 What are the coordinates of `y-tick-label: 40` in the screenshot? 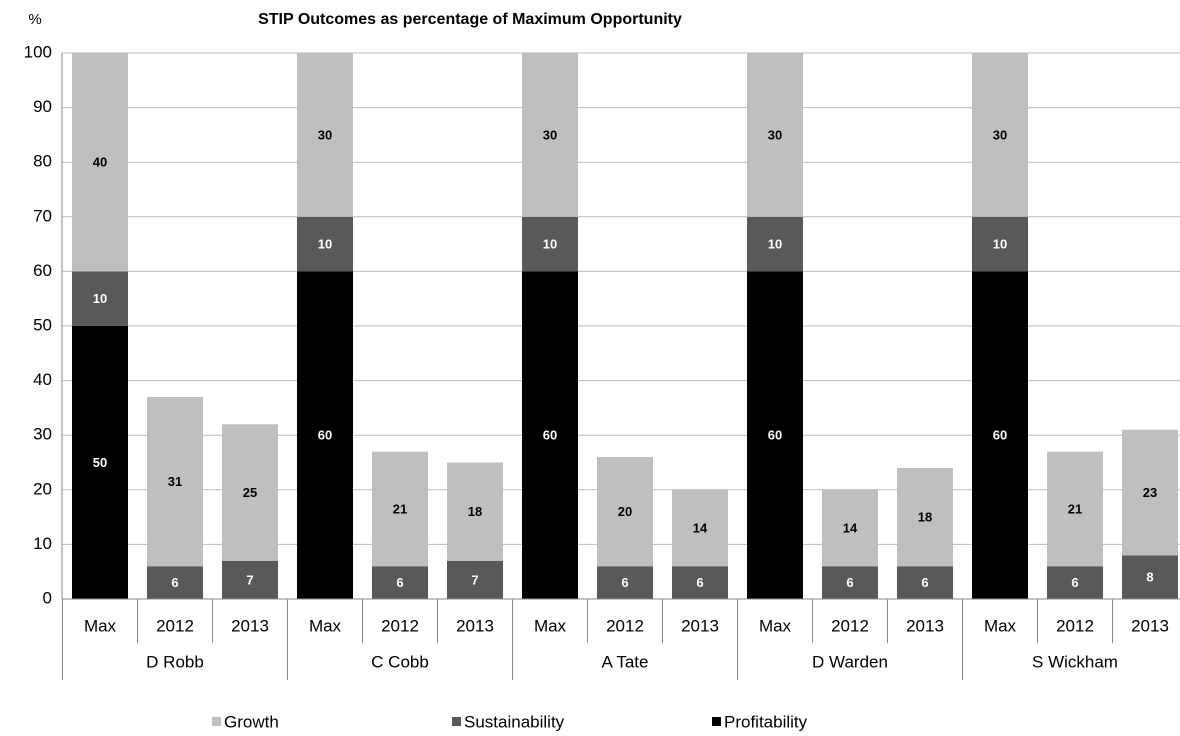 It's located at (42, 379).